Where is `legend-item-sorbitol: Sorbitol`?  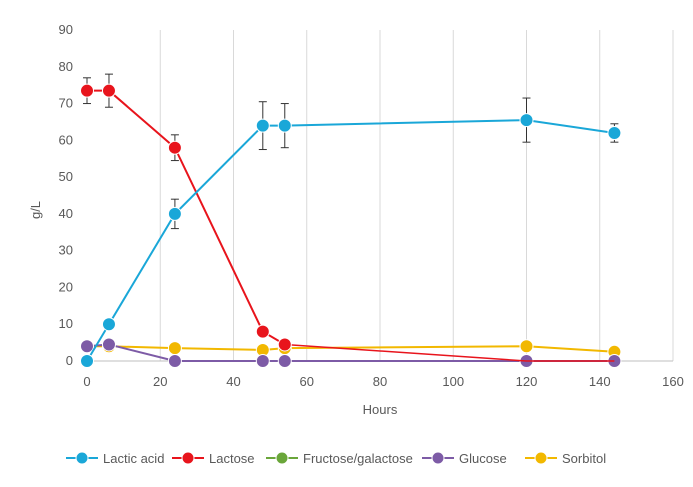
legend-item-sorbitol: Sorbitol is located at coordinates (565, 458).